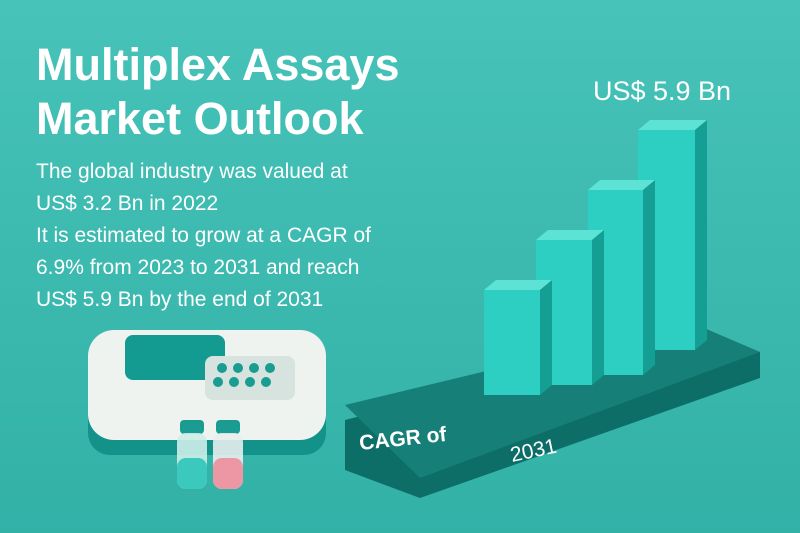  Describe the element at coordinates (217, 64) in the screenshot. I see `title-line: Multiplex Assays` at that location.